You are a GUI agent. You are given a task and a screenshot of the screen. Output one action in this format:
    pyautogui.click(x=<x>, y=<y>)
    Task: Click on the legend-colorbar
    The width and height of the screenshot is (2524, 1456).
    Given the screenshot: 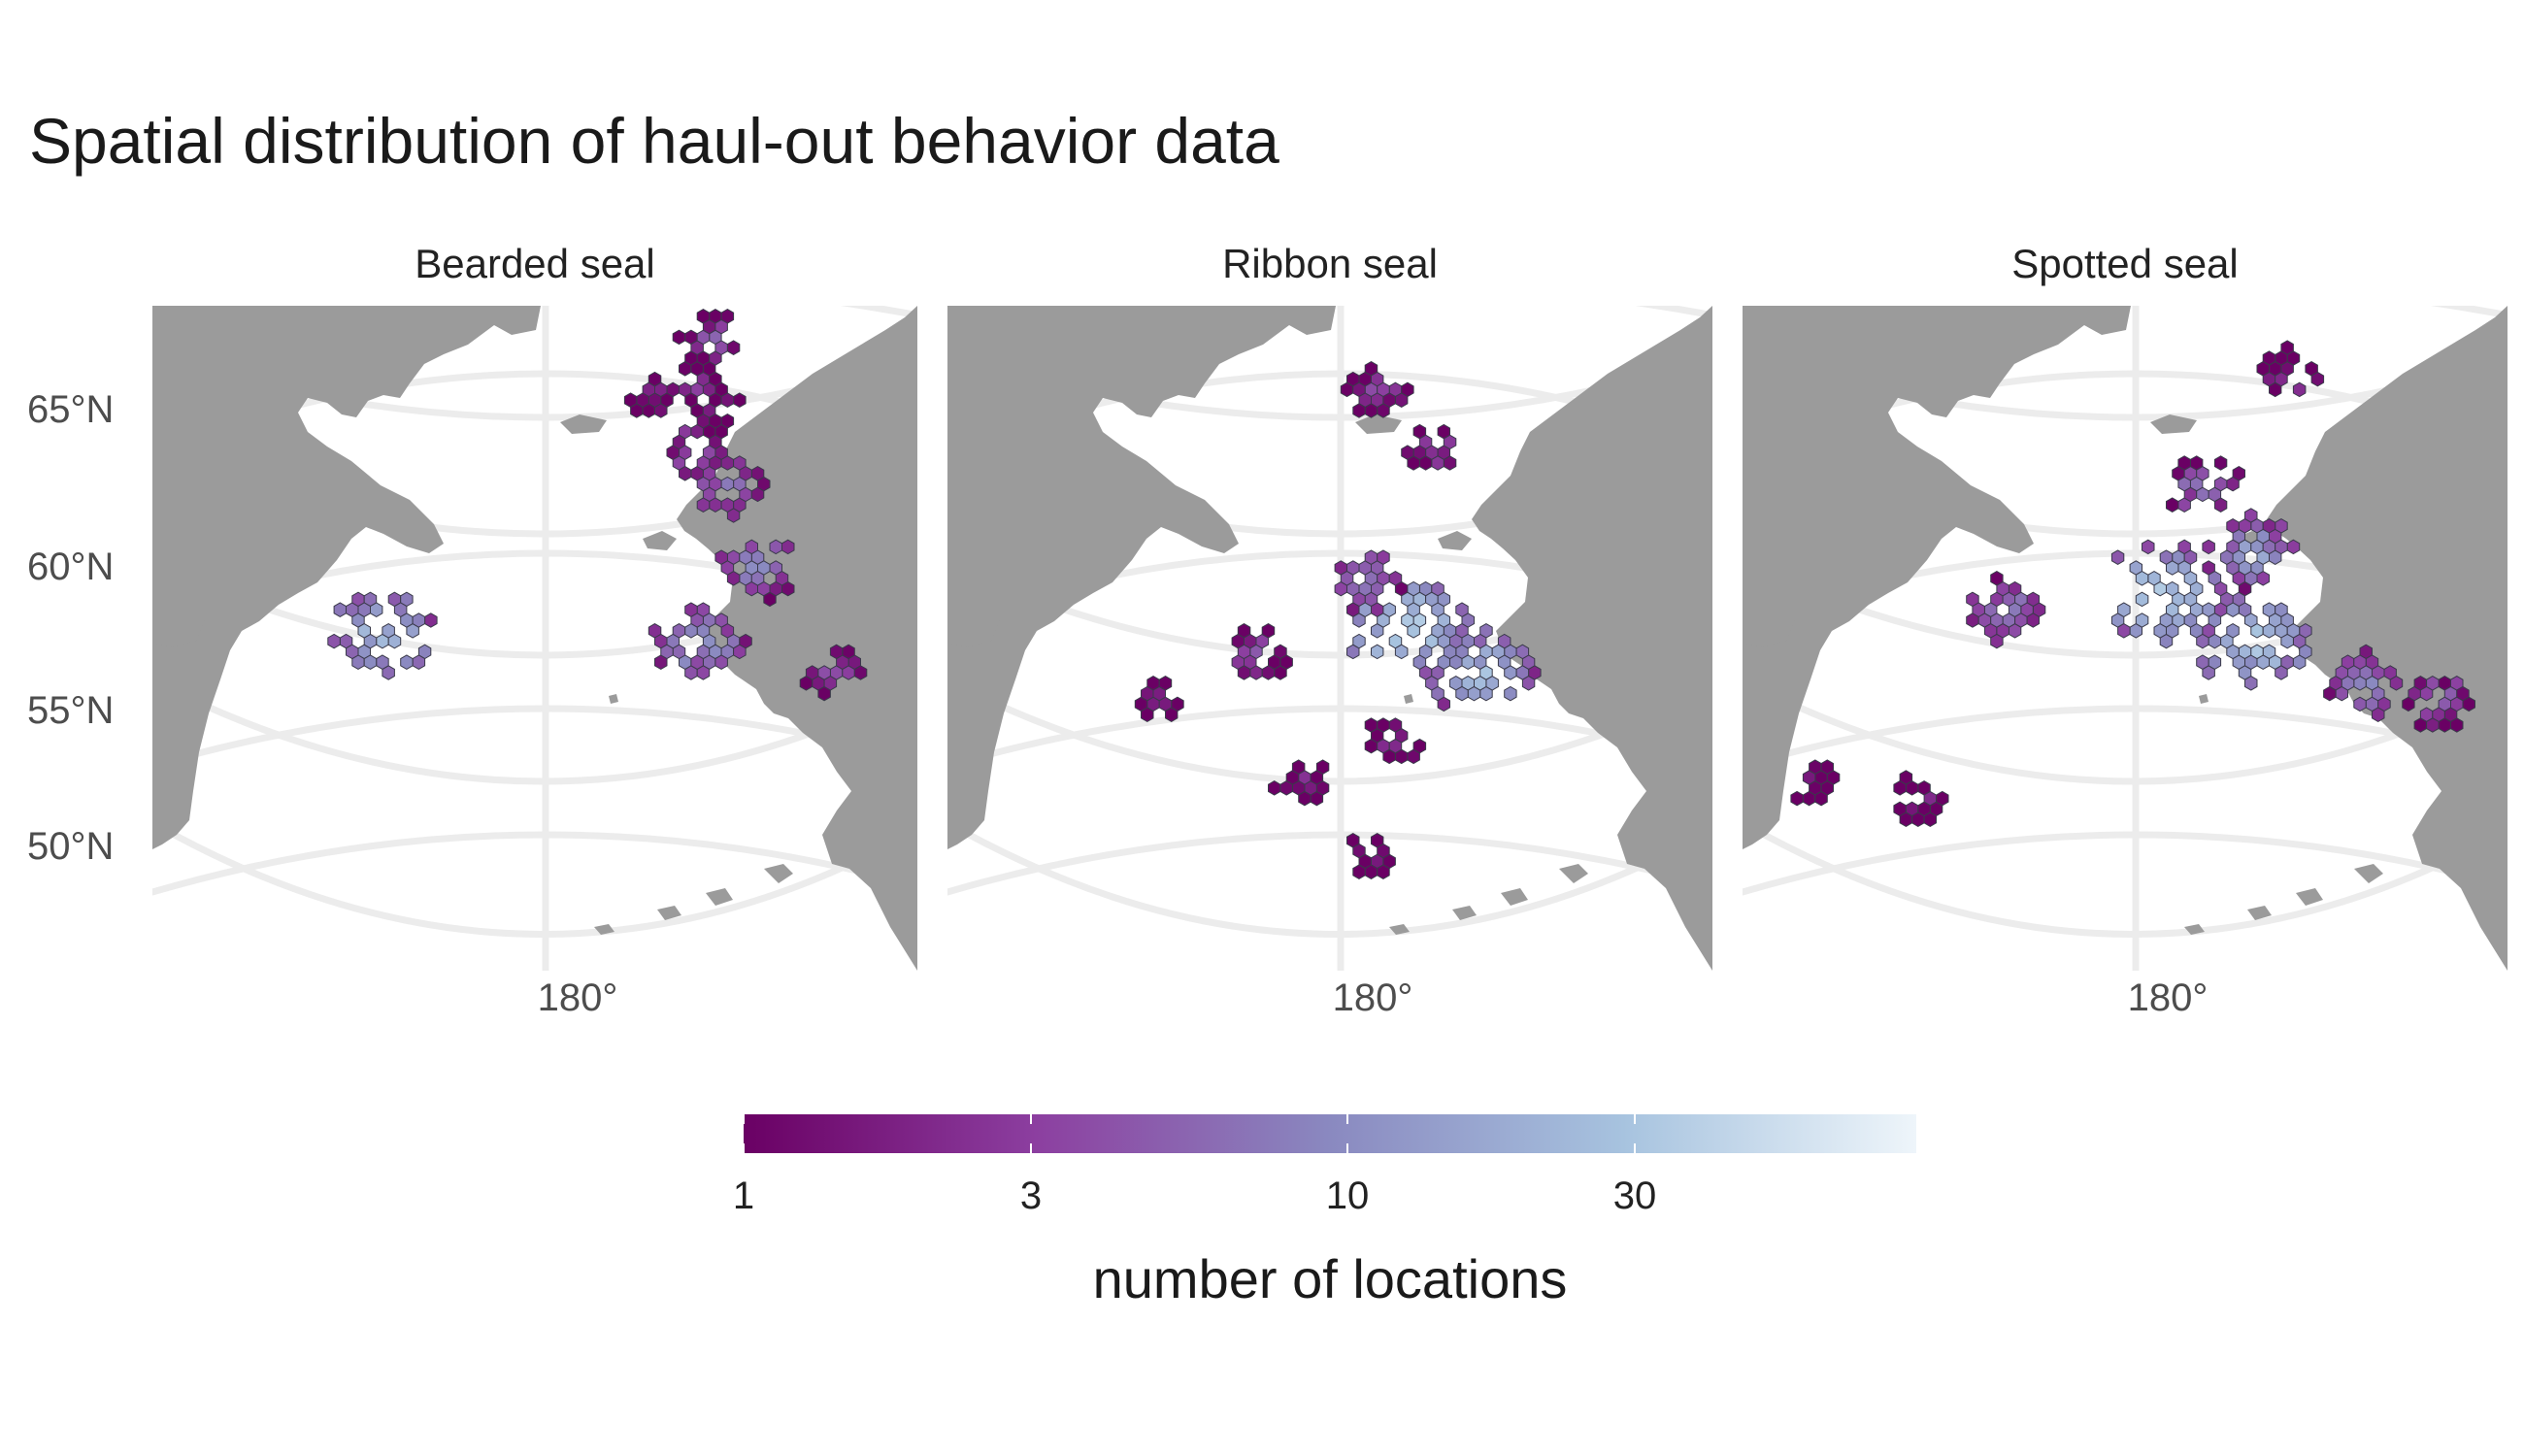 What is the action you would take?
    pyautogui.click(x=1330, y=1133)
    